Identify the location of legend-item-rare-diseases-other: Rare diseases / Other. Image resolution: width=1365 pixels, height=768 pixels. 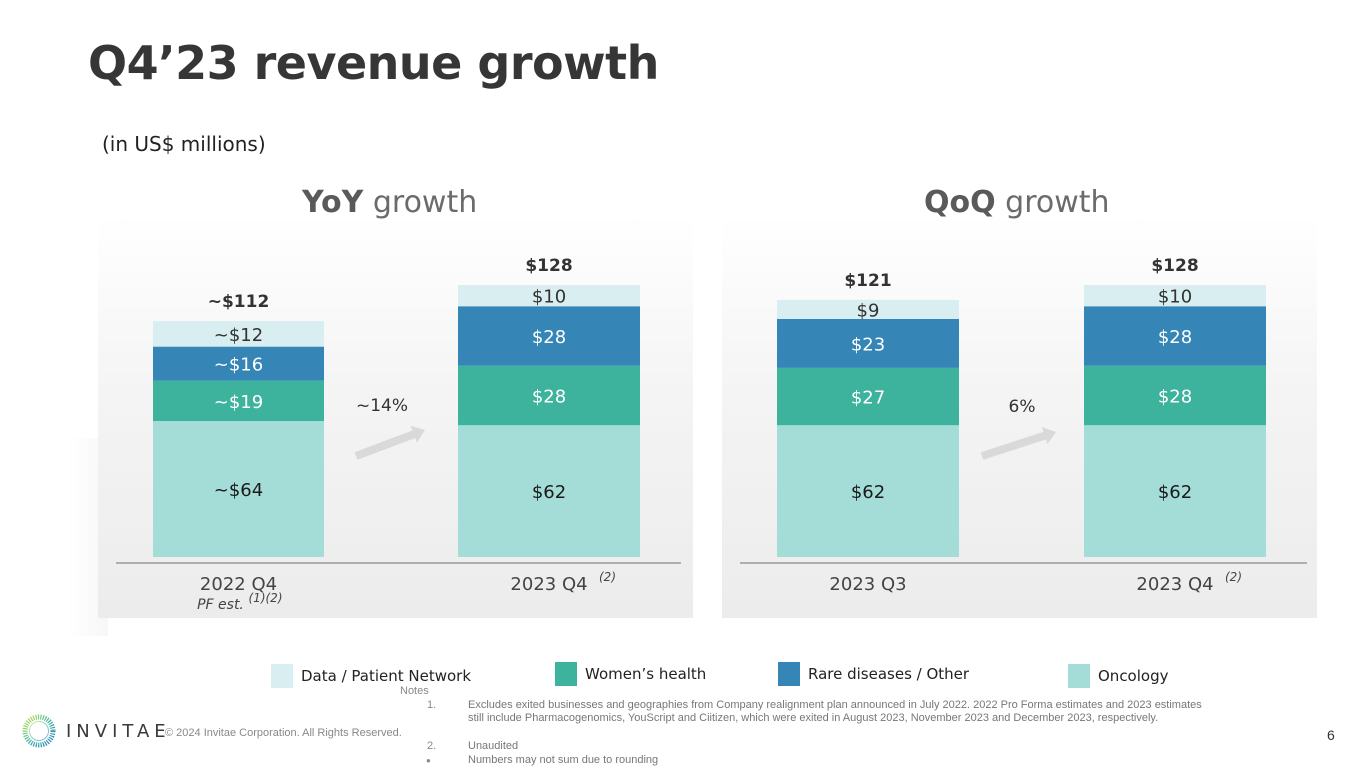
(873, 674).